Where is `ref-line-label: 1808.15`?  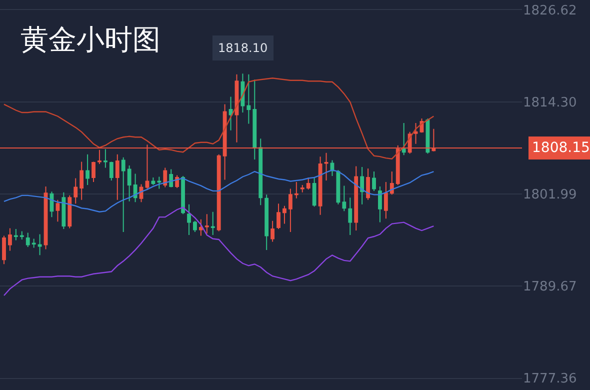
ref-line-label: 1808.15 is located at coordinates (561, 148).